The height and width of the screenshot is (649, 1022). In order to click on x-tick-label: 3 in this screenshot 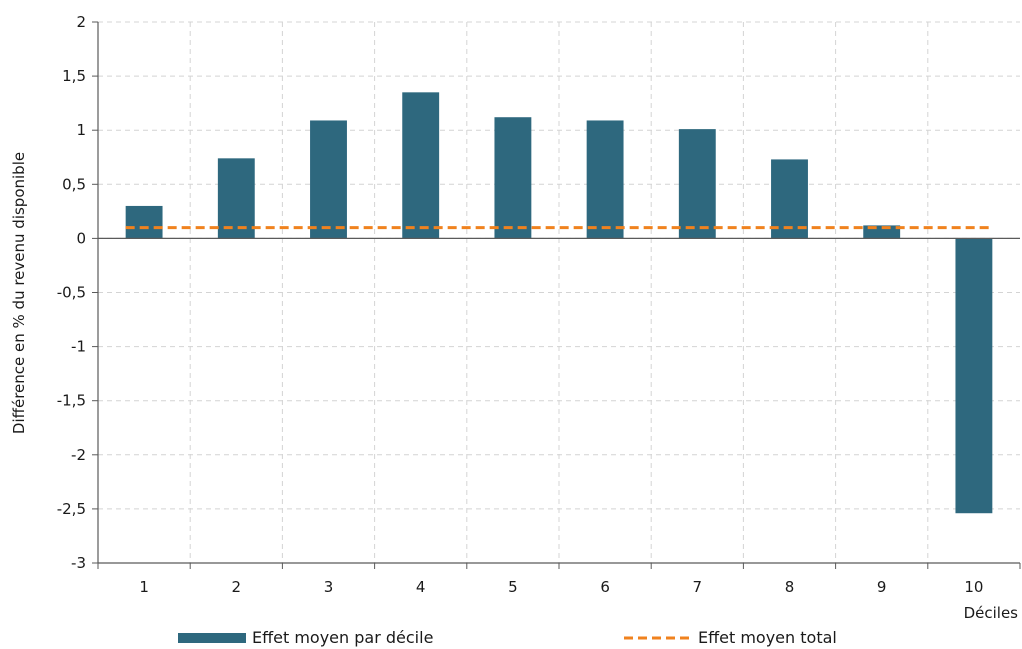, I will do `click(329, 587)`.